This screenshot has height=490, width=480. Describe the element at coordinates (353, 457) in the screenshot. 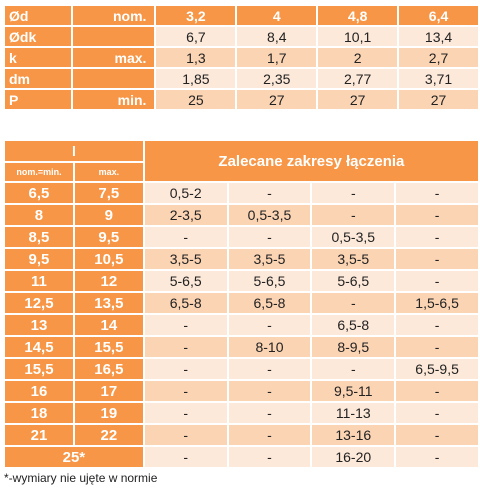

I see `range-cell: 16-20` at that location.